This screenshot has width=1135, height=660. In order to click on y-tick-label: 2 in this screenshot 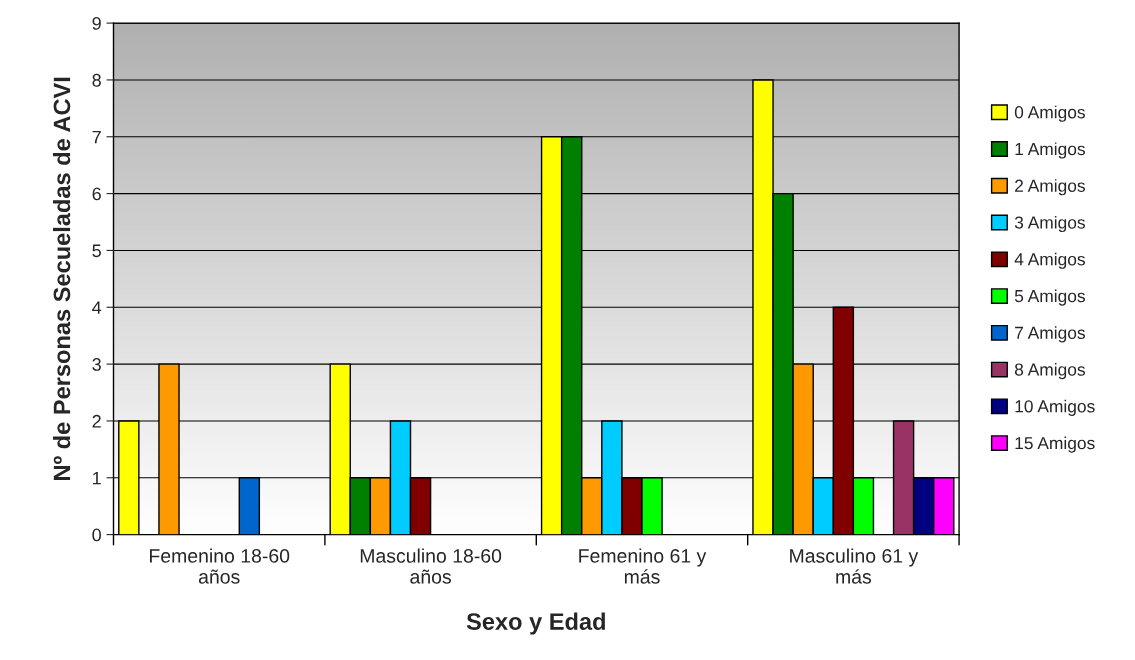, I will do `click(96, 421)`.